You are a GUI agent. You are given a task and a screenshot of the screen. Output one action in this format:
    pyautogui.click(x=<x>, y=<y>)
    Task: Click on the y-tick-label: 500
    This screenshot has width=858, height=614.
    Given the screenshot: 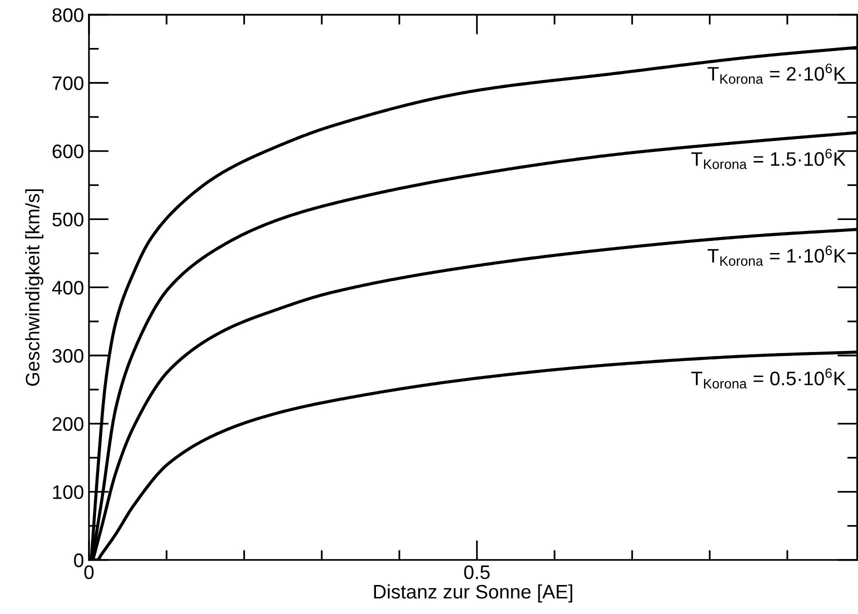 What is the action you would take?
    pyautogui.click(x=68, y=219)
    